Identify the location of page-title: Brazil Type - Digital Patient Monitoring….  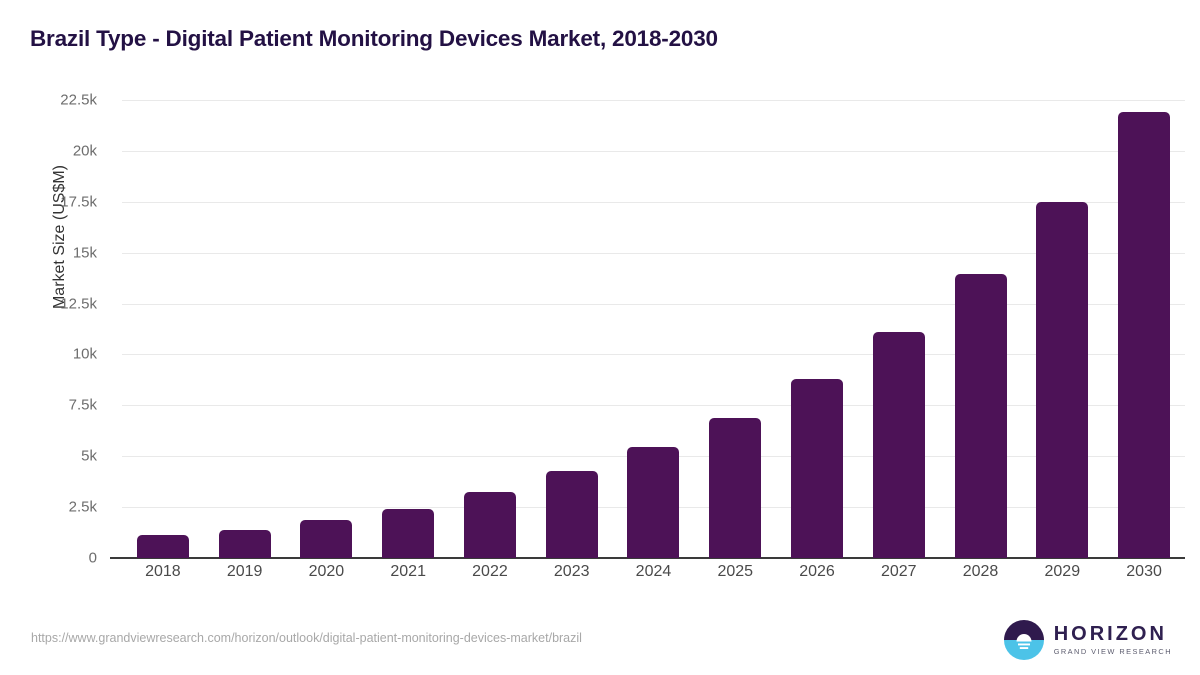
(374, 38).